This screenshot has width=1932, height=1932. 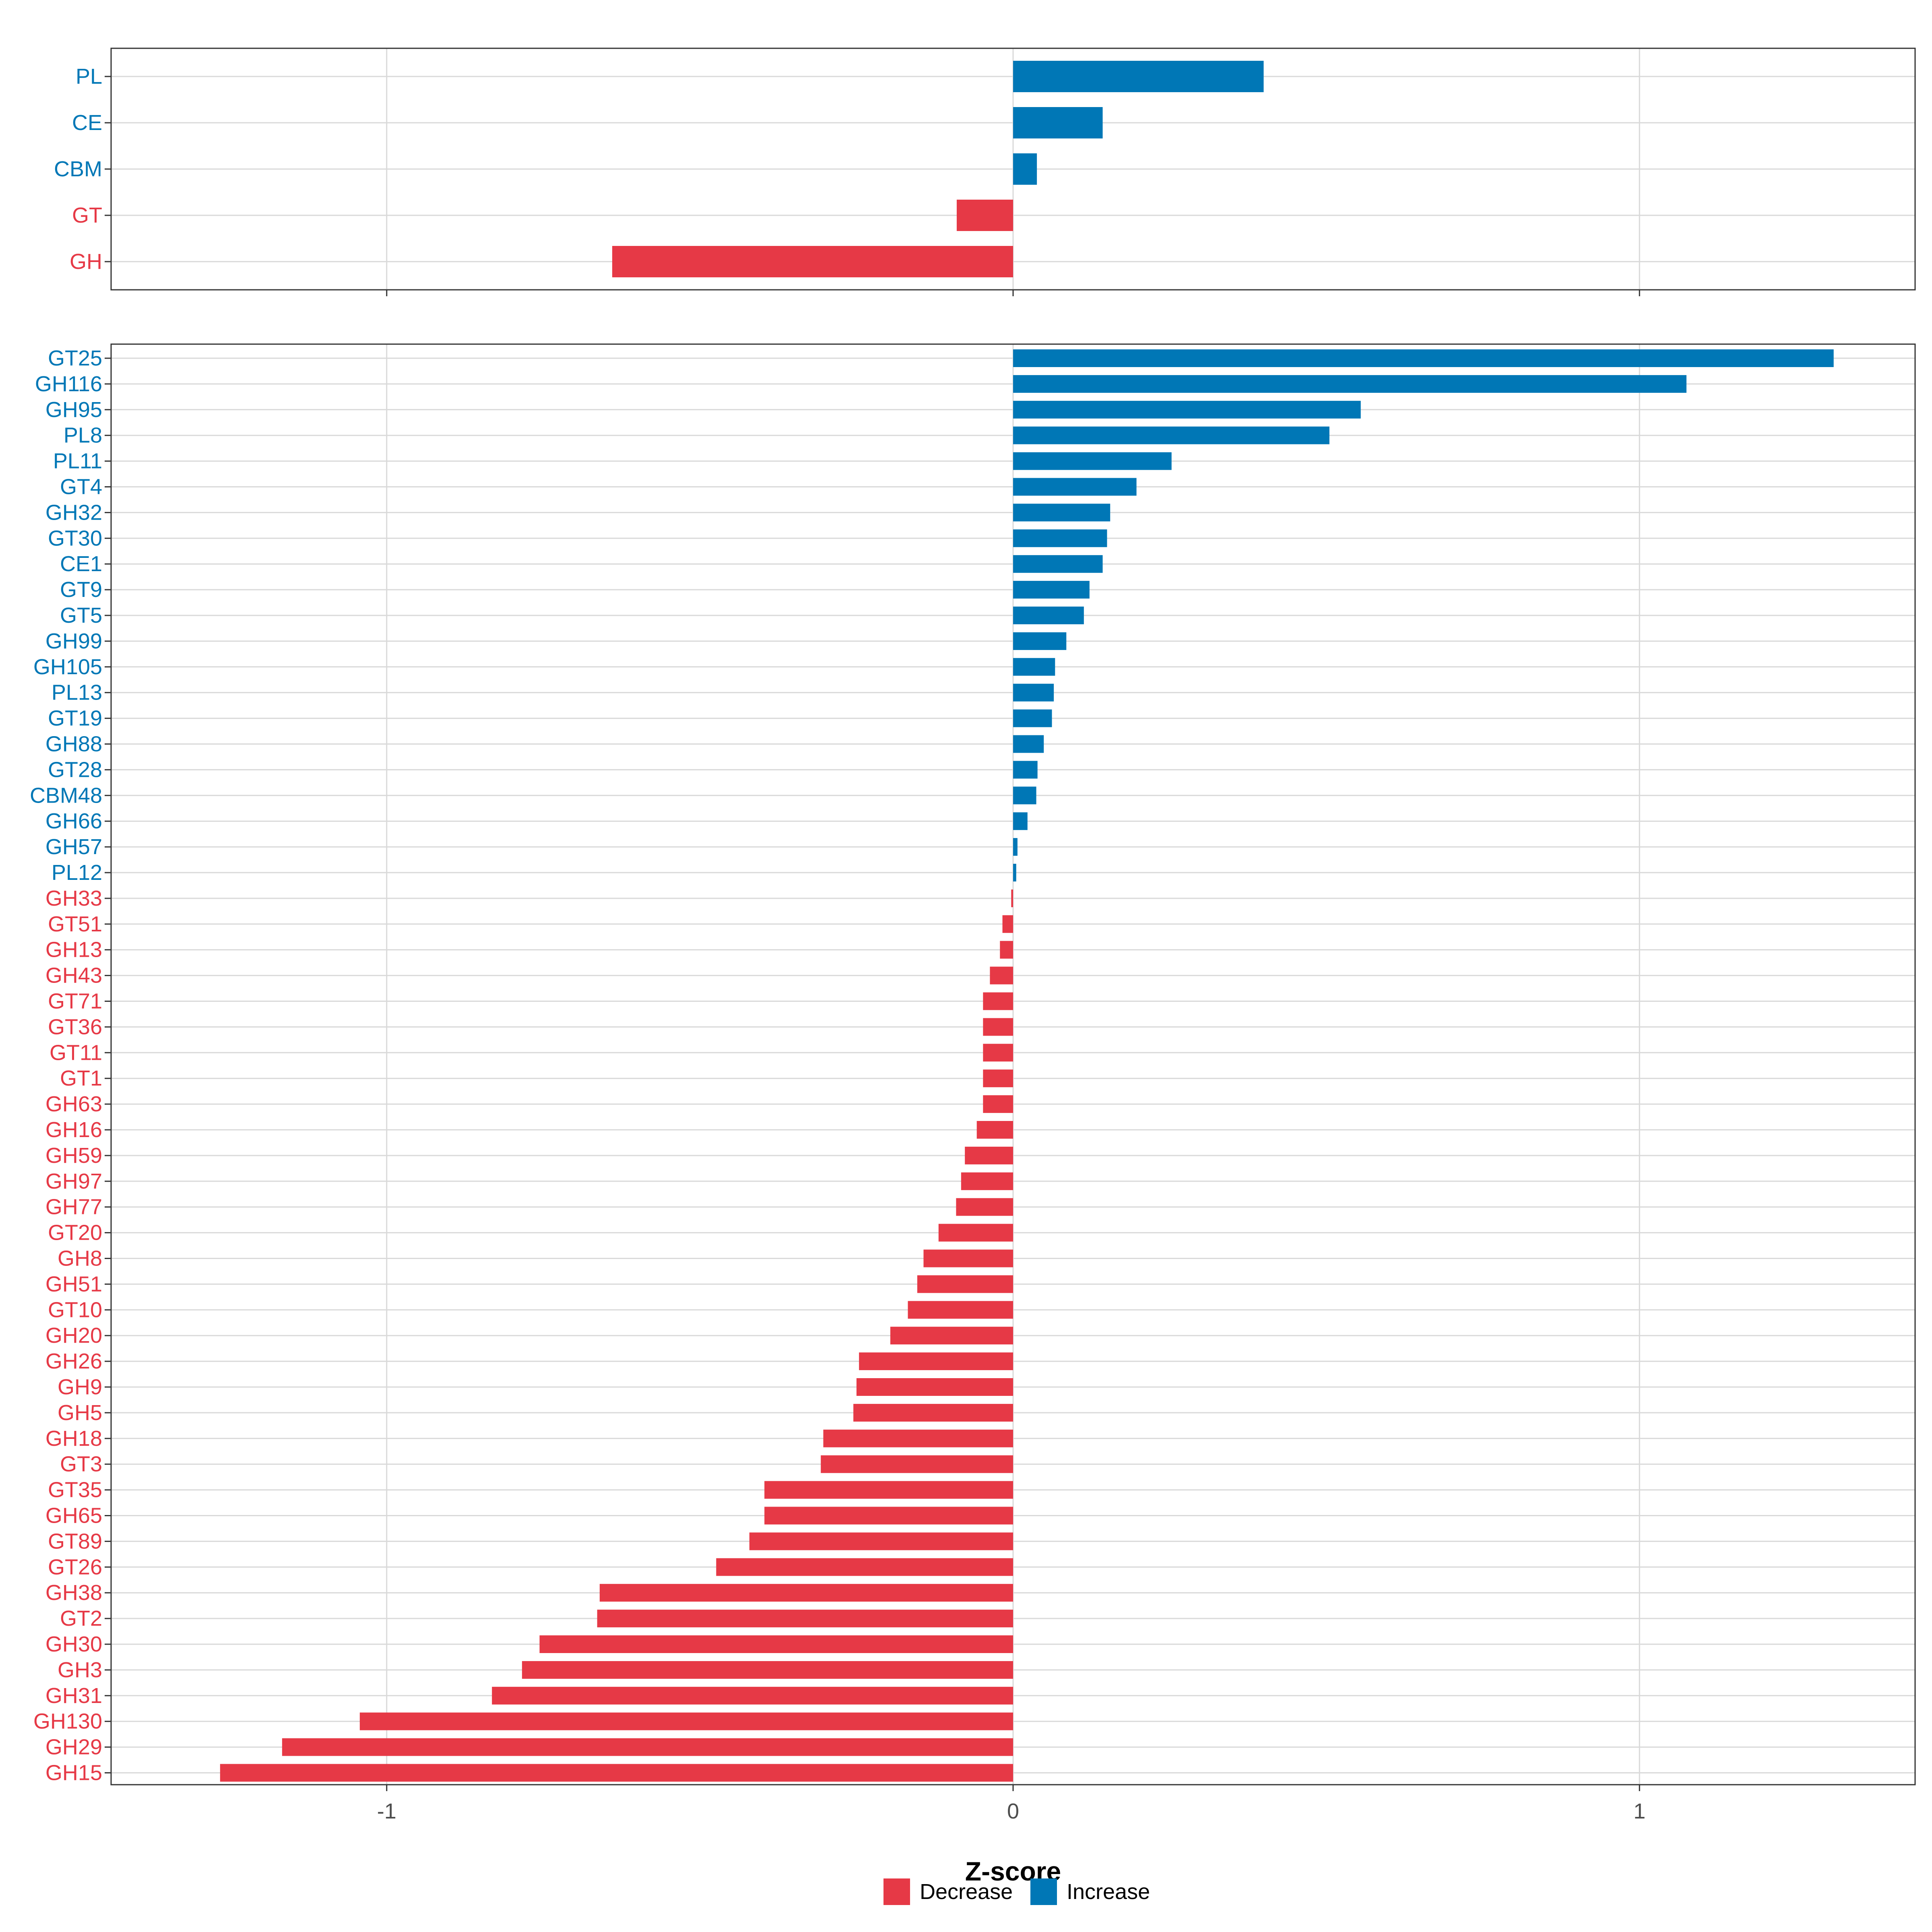 I want to click on x-tick-label: 1, so click(x=1639, y=1811).